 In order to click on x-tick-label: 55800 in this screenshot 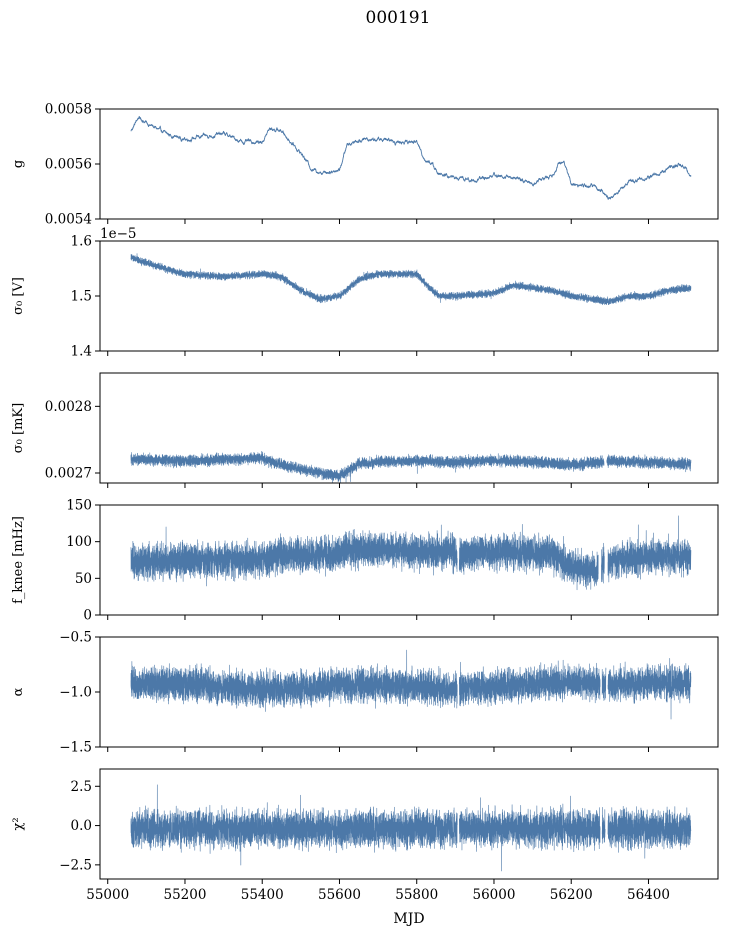, I will do `click(416, 895)`.